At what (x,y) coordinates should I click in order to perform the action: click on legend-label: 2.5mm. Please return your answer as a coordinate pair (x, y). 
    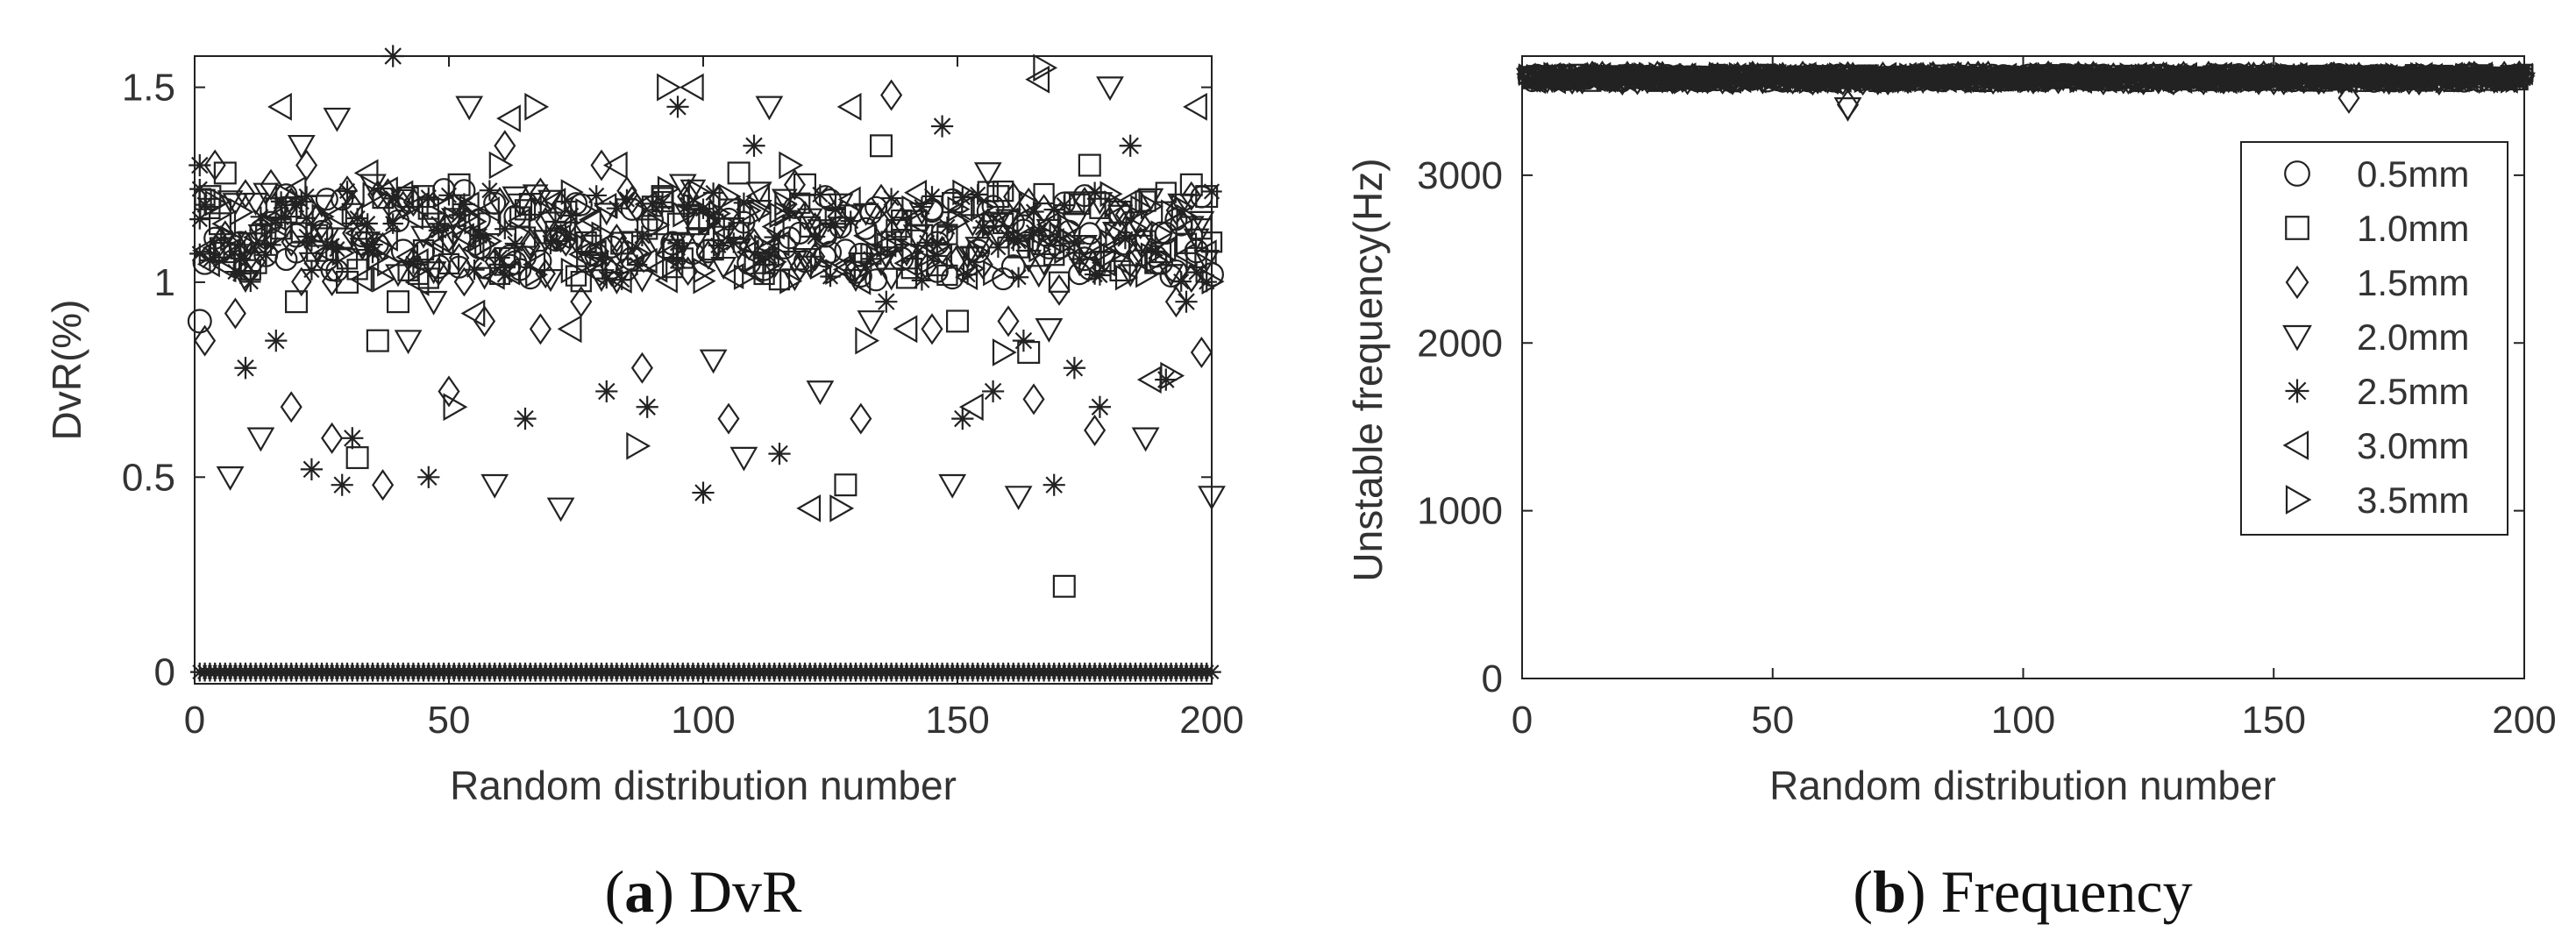
    Looking at the image, I should click on (2413, 391).